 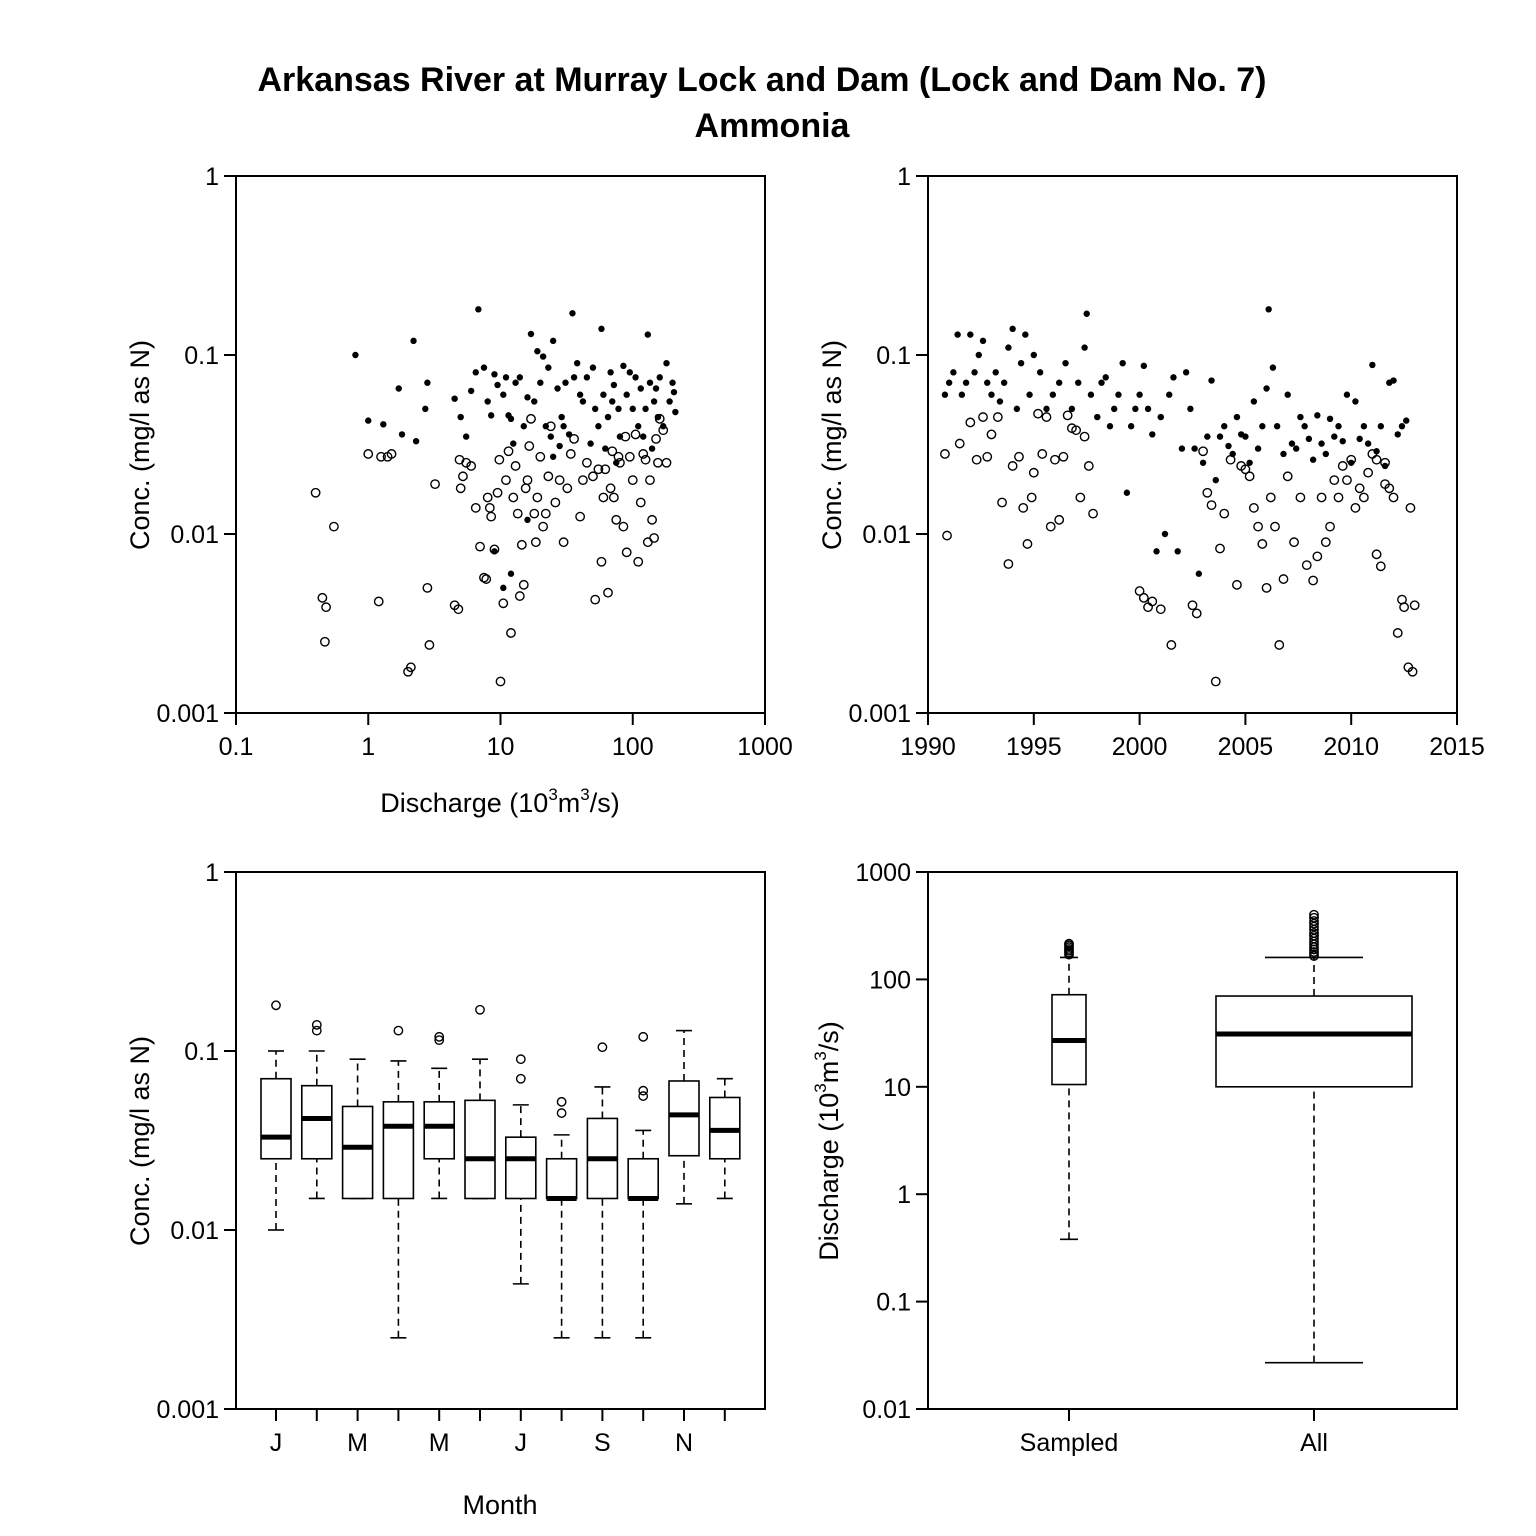 I want to click on plot-frame, so click(x=500, y=1140).